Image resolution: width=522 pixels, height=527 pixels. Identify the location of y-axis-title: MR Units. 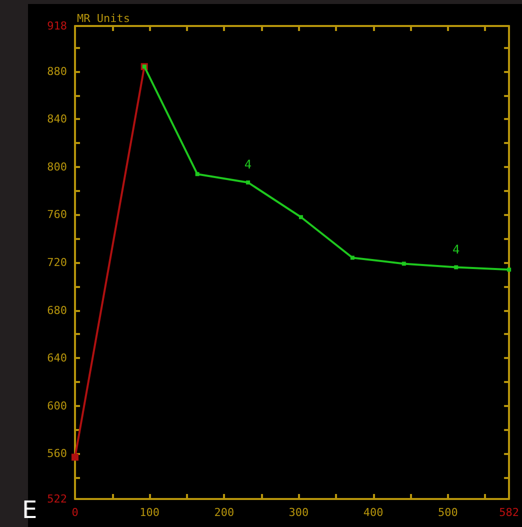
(103, 18).